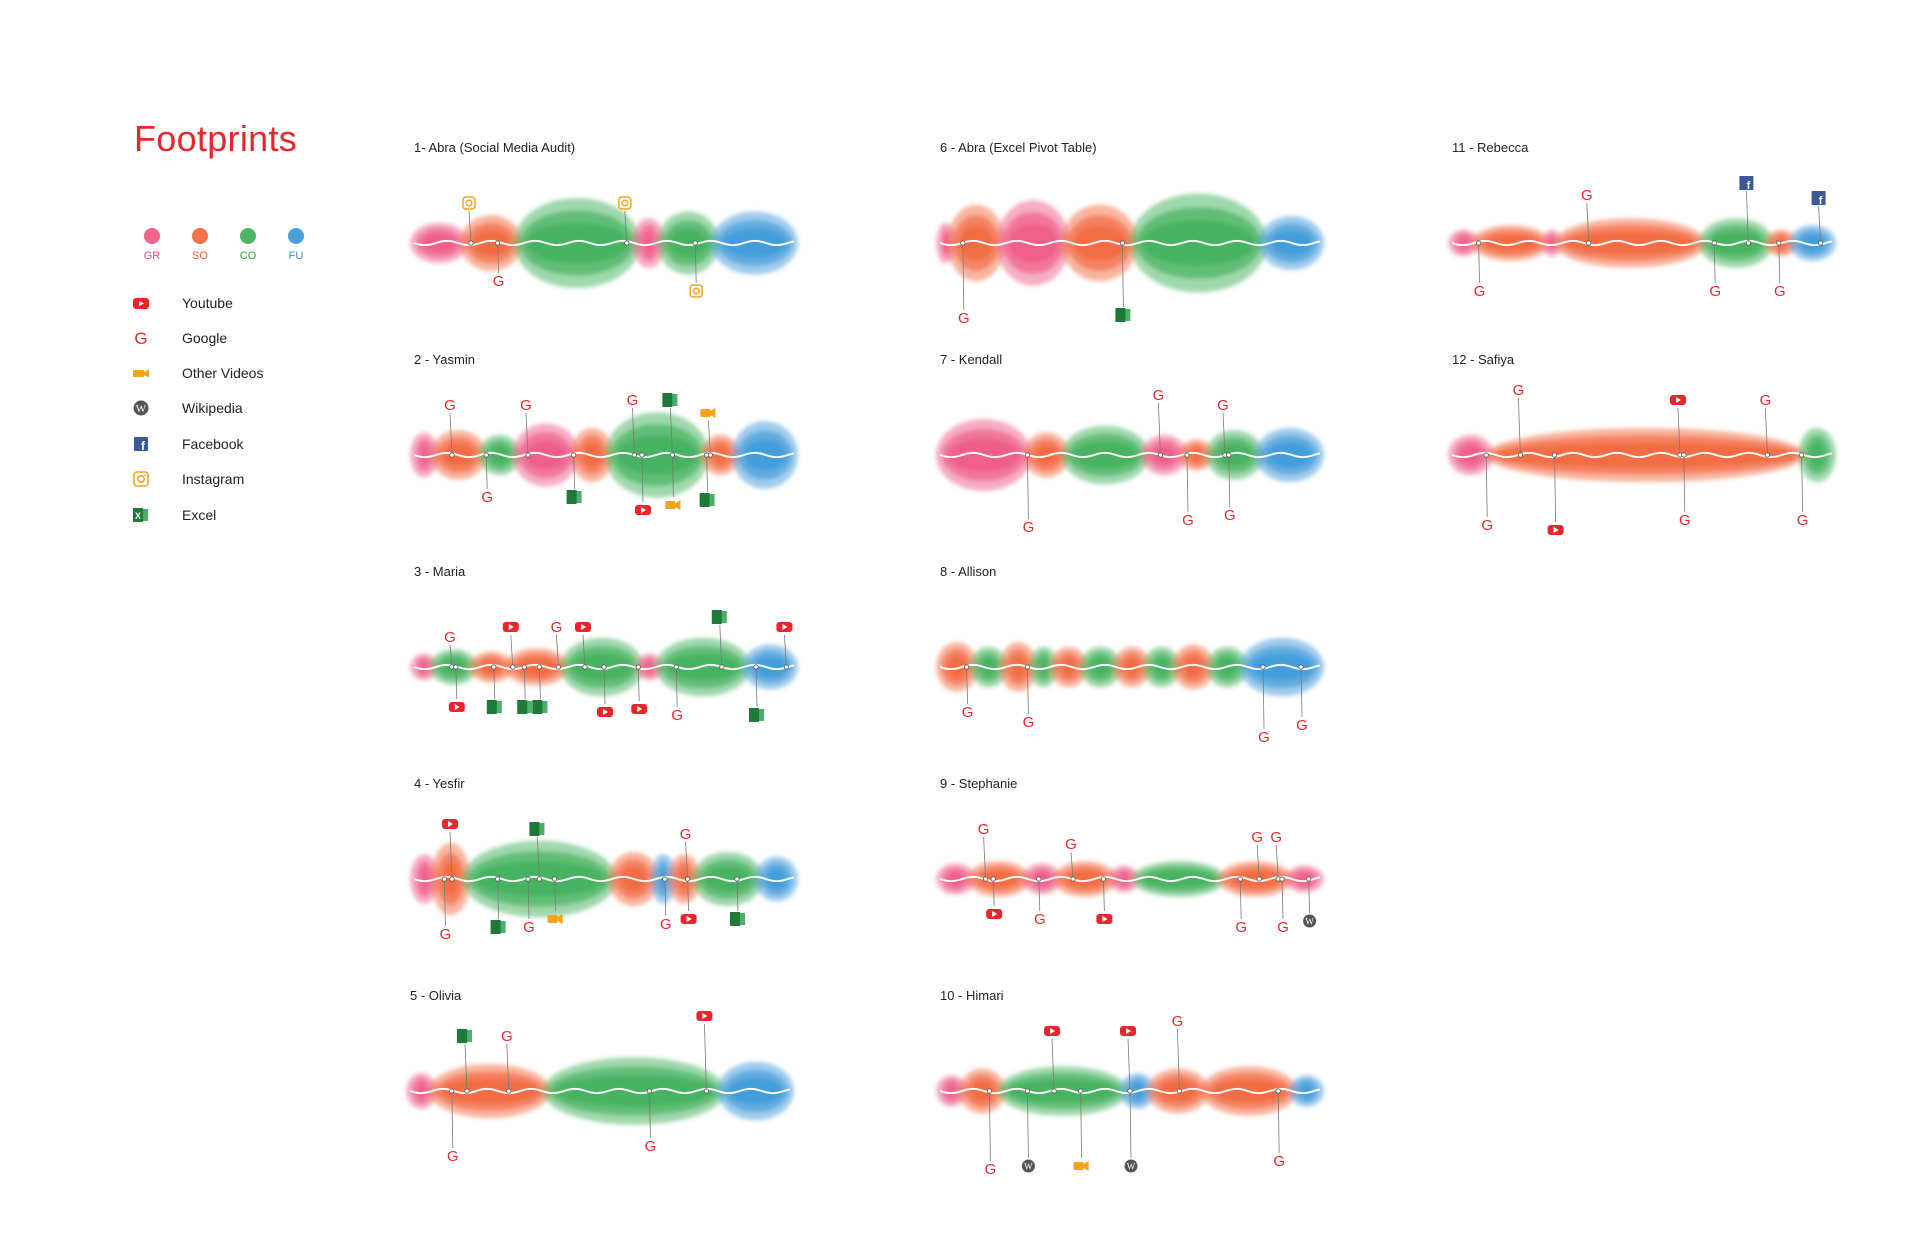 This screenshot has height=1242, width=1920. I want to click on annotations: G, so click(1044, 283).